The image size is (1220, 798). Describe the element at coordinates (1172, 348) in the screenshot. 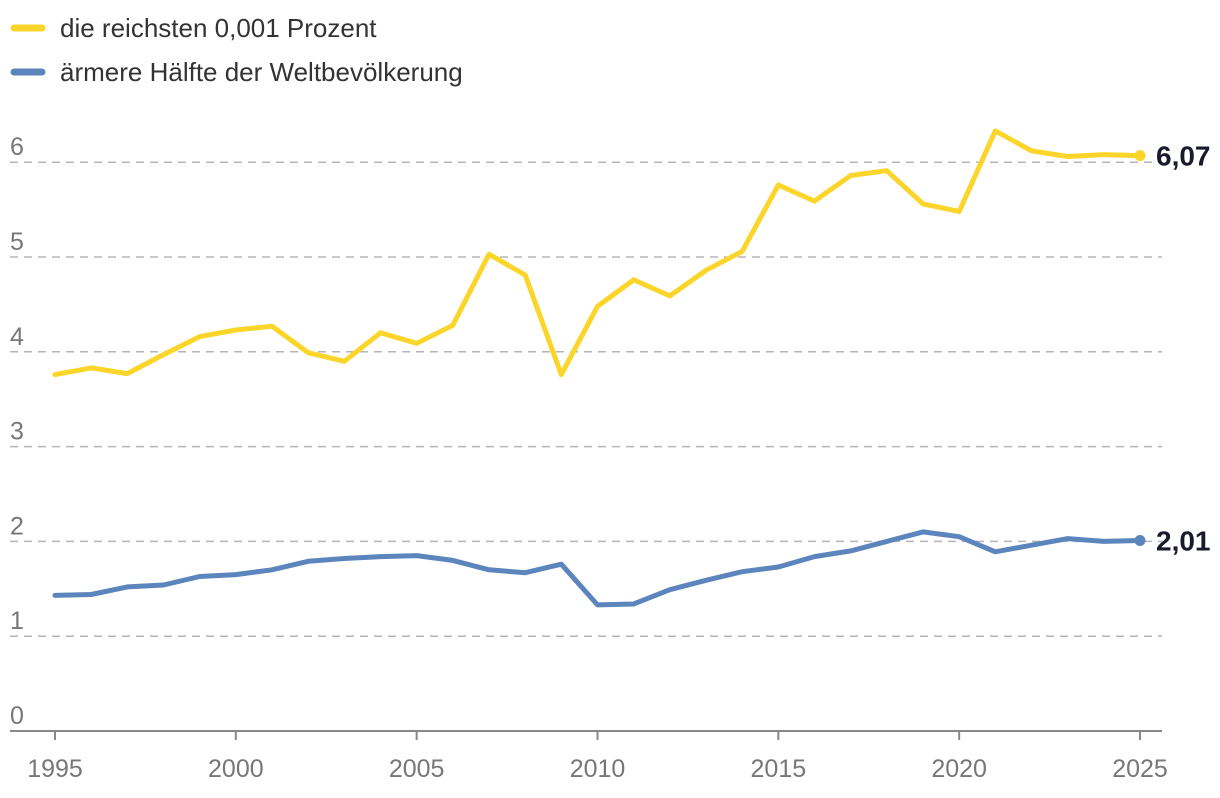

I see `end-labels: 6,07 2,01` at that location.